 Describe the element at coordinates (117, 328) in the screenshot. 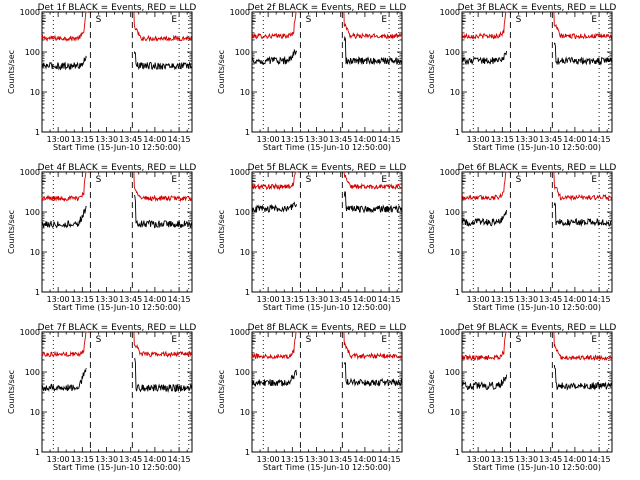

I see `panel-title: Det 7f BLACK = Events, RED = LLD` at that location.